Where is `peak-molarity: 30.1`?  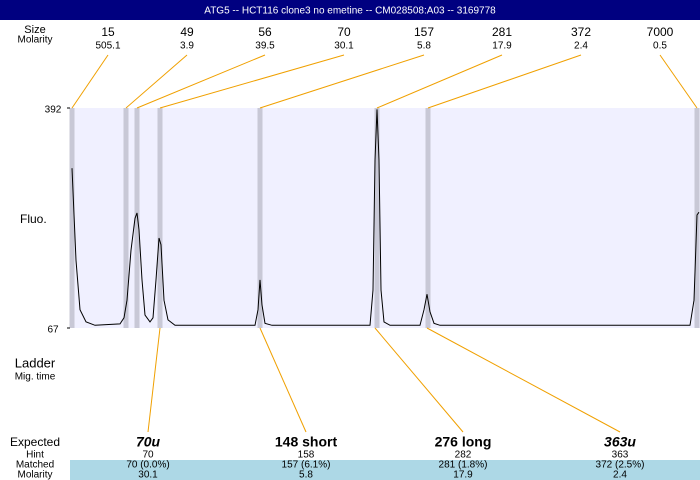
peak-molarity: 30.1 is located at coordinates (344, 46).